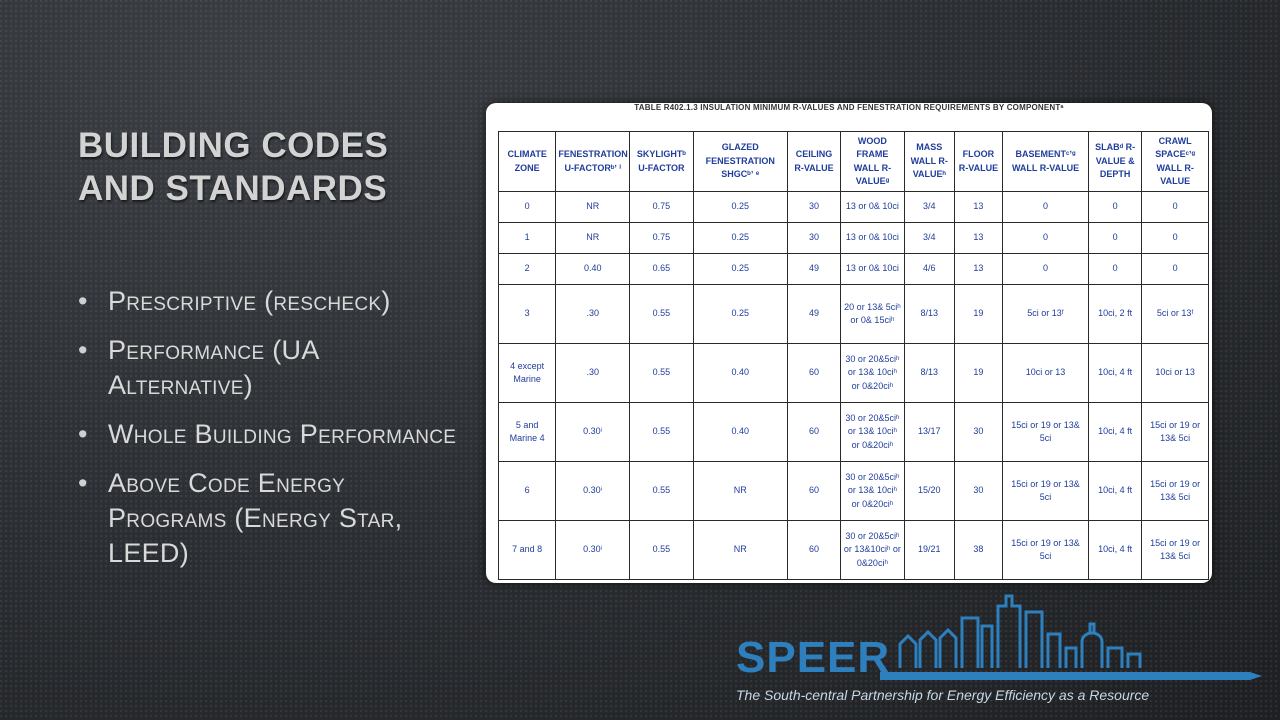 Image resolution: width=1280 pixels, height=720 pixels. What do you see at coordinates (929, 491) in the screenshot?
I see `table-cell: 15/20` at bounding box center [929, 491].